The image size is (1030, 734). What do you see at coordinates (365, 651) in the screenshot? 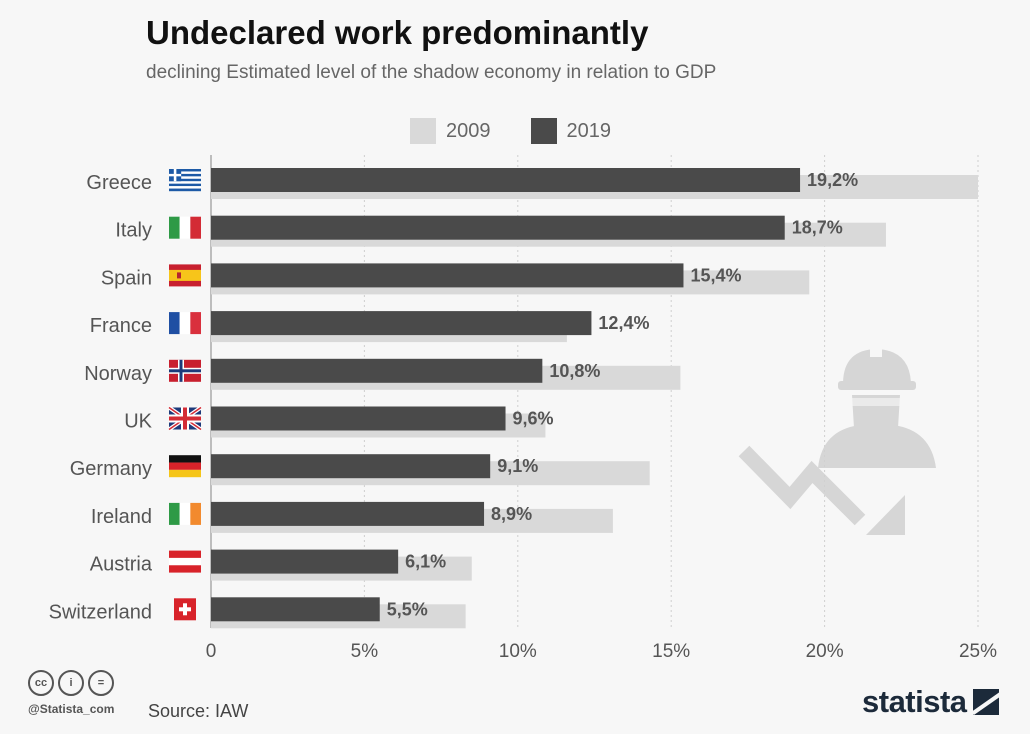
I see `x-tick-label-1: 5%` at bounding box center [365, 651].